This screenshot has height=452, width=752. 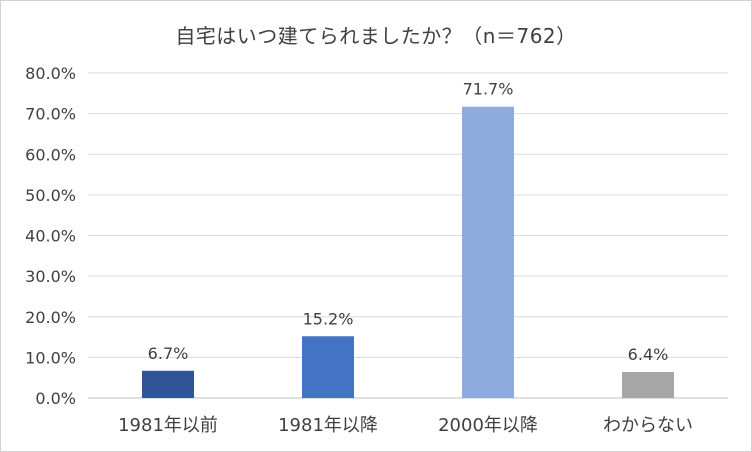 I want to click on y-tick-label: 50.0%, so click(x=50, y=195).